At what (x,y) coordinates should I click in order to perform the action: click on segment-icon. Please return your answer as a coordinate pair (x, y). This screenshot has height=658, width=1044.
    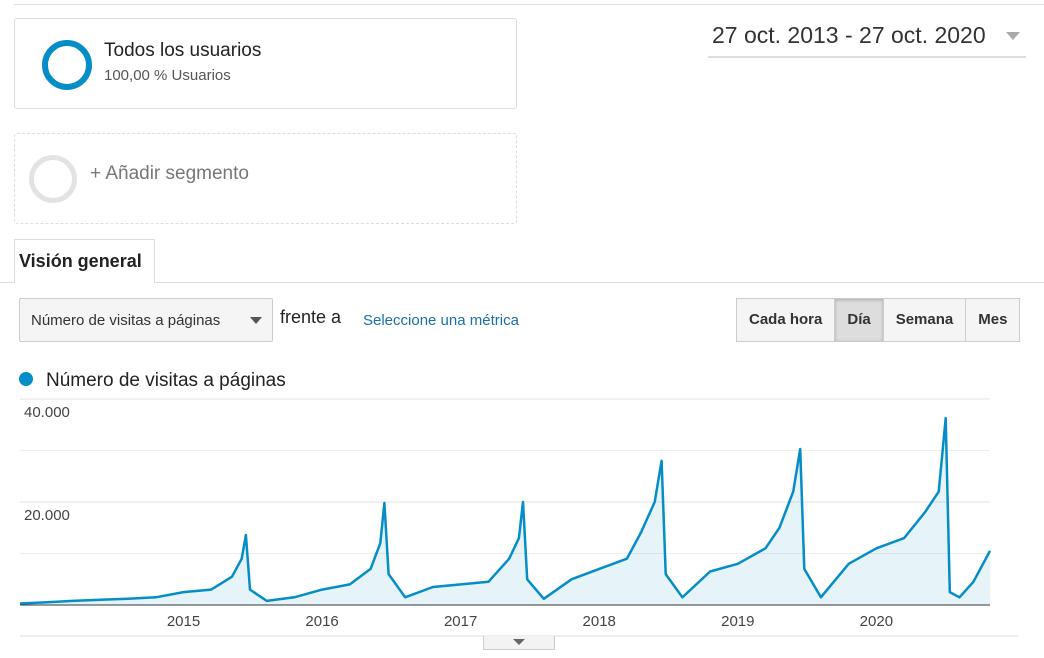
    Looking at the image, I should click on (67, 65).